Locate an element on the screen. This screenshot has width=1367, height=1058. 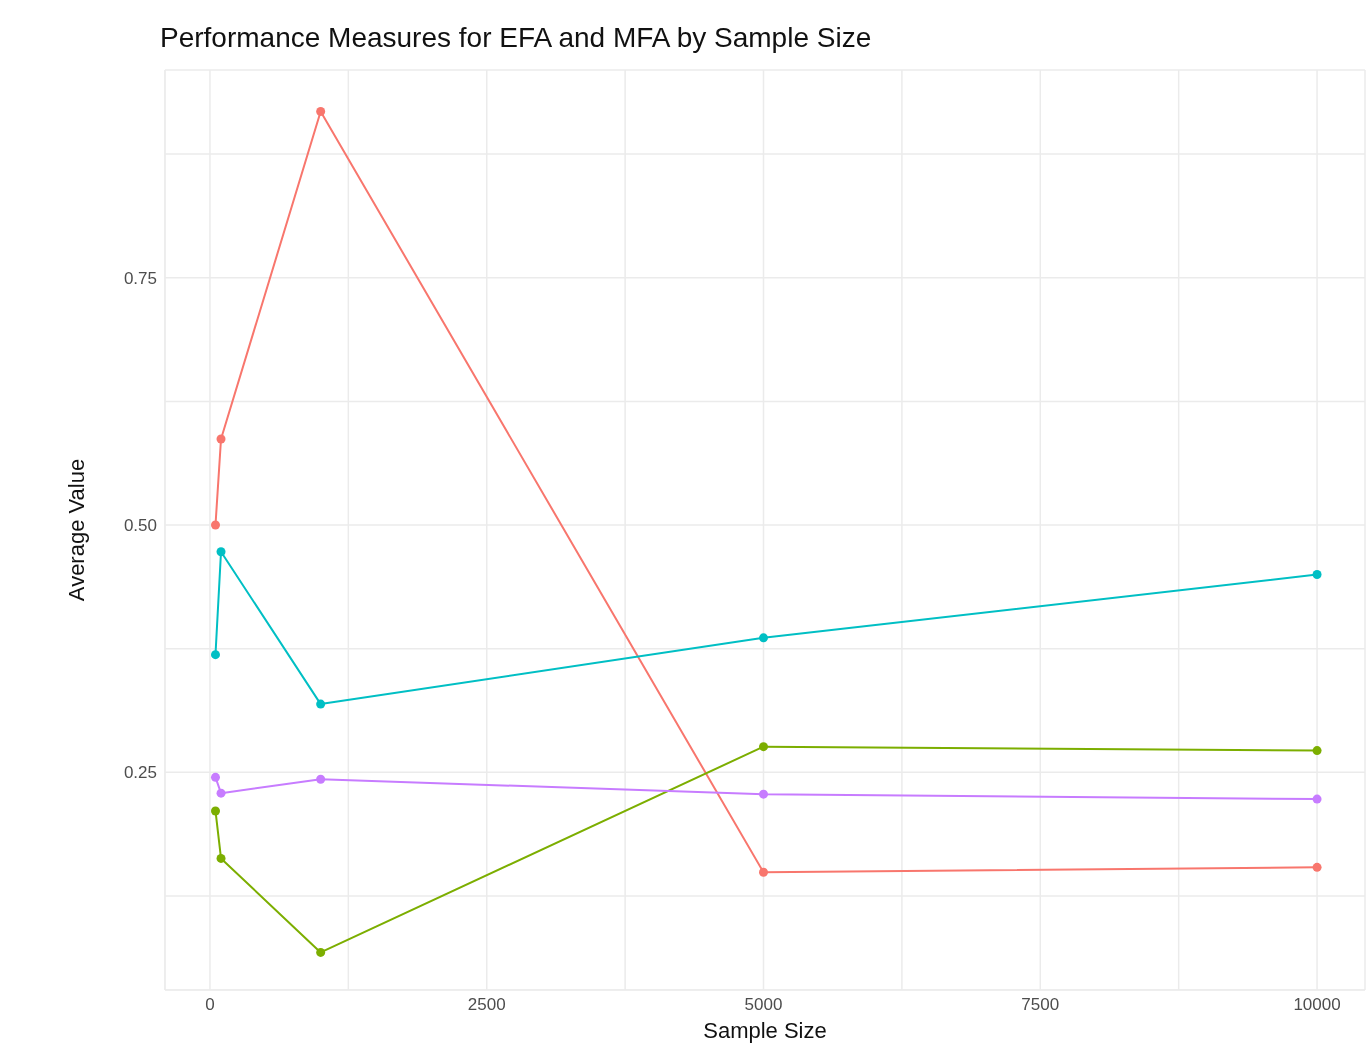
x-tick-label: 5000 is located at coordinates (763, 1005).